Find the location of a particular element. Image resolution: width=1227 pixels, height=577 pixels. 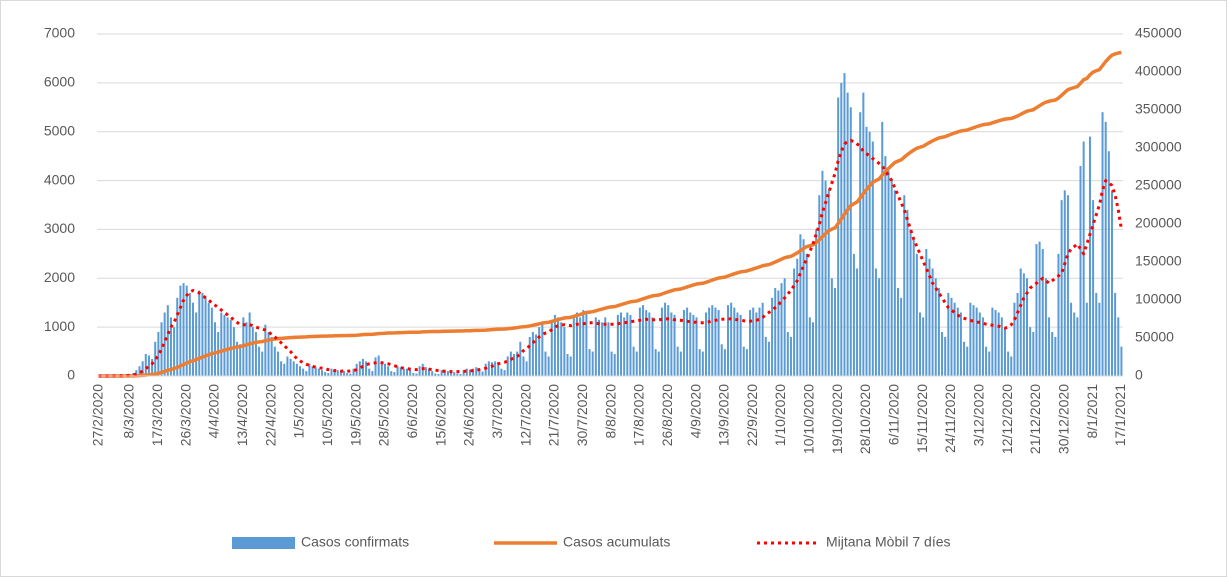

x-tick-label: 15/6/2020 is located at coordinates (440, 415).